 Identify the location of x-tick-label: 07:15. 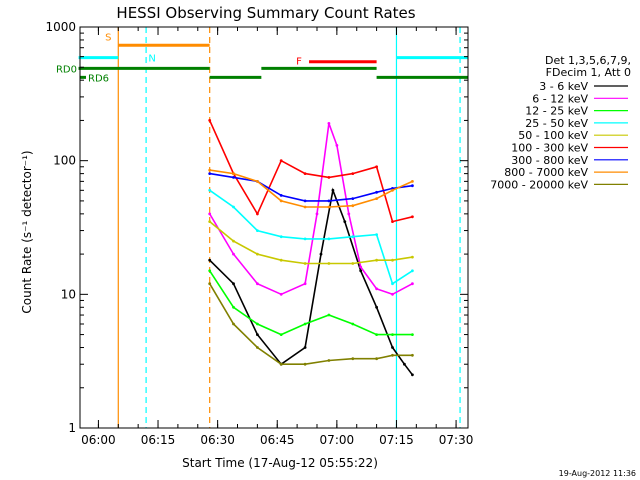
(396, 440).